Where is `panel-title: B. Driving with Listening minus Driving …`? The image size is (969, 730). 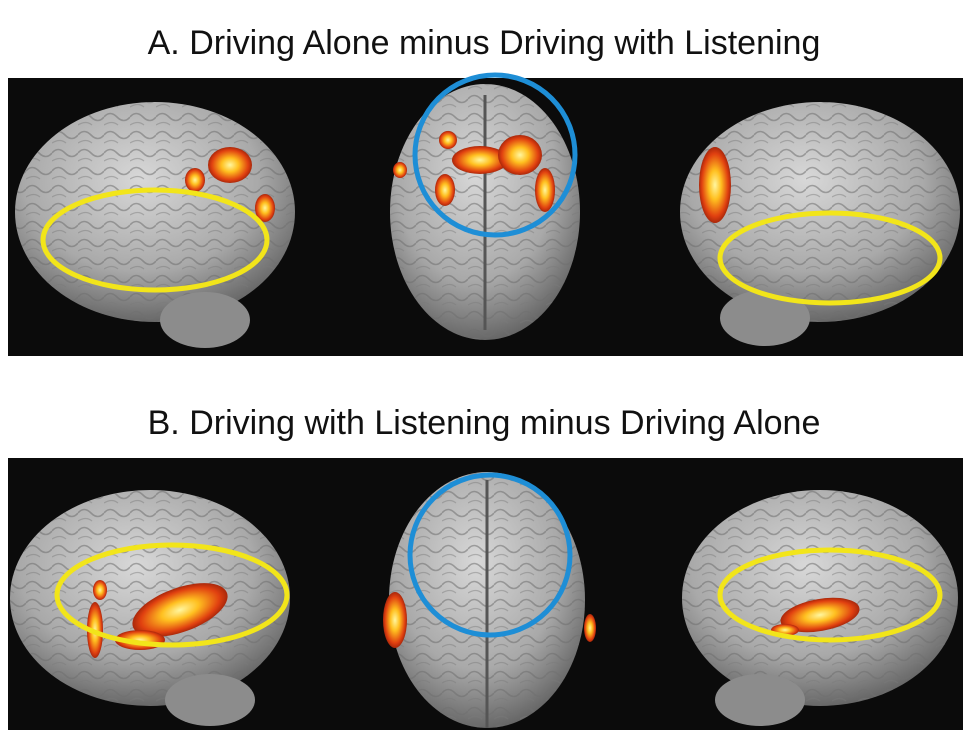 panel-title: B. Driving with Listening minus Driving … is located at coordinates (484, 423).